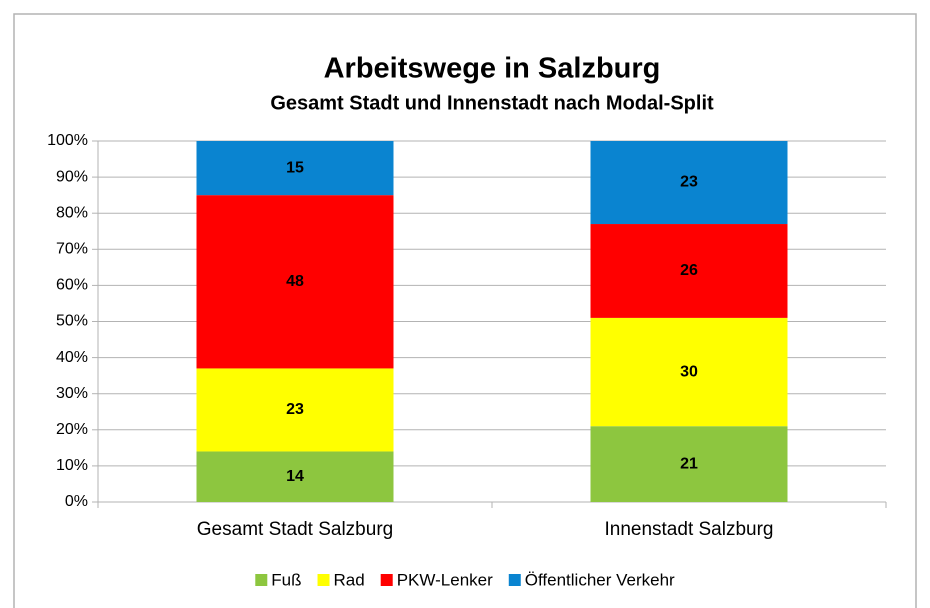  Describe the element at coordinates (445, 579) in the screenshot. I see `legend-label: PKW-Lenker` at that location.